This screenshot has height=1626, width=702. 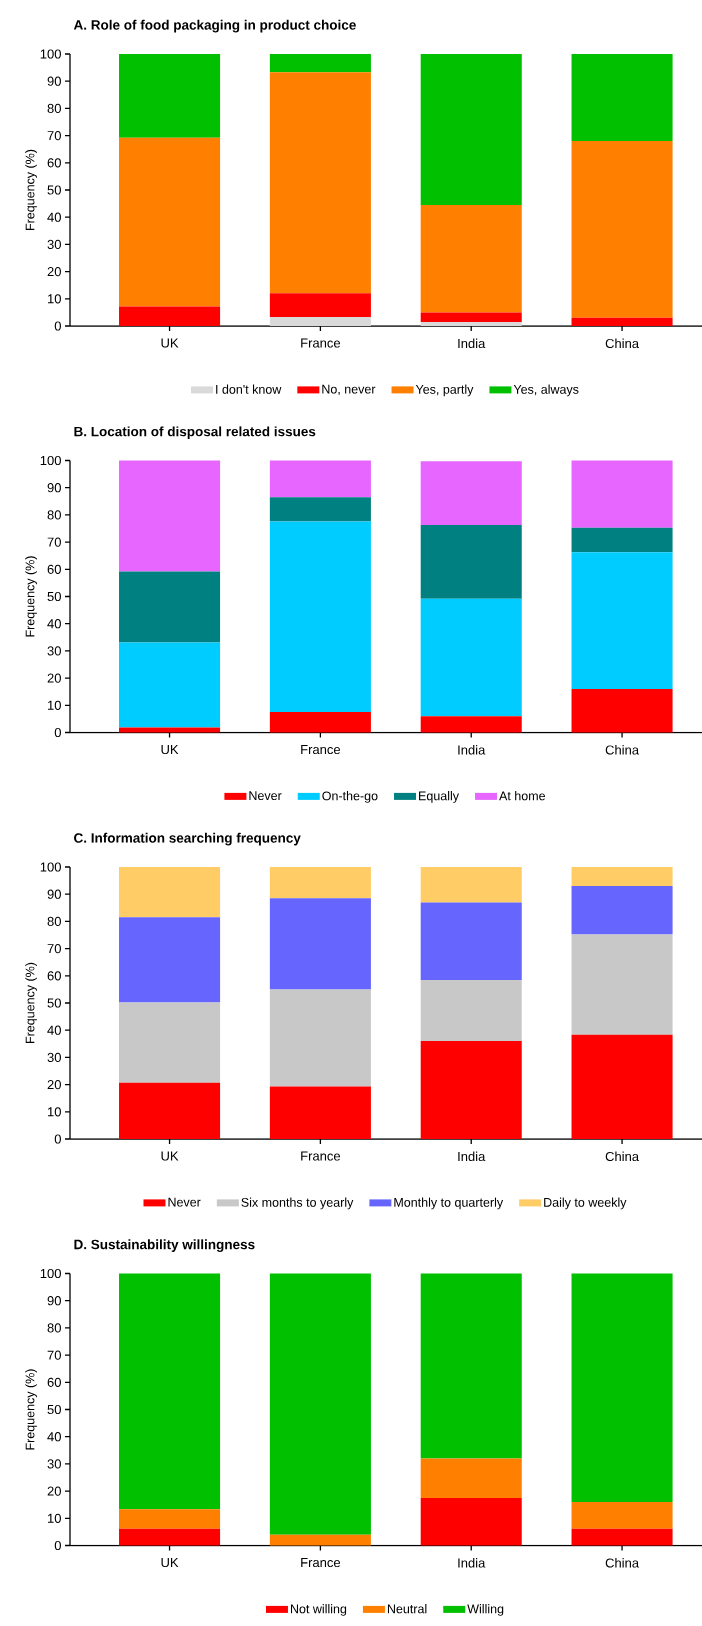 I want to click on legend-label: Equally, so click(x=439, y=797).